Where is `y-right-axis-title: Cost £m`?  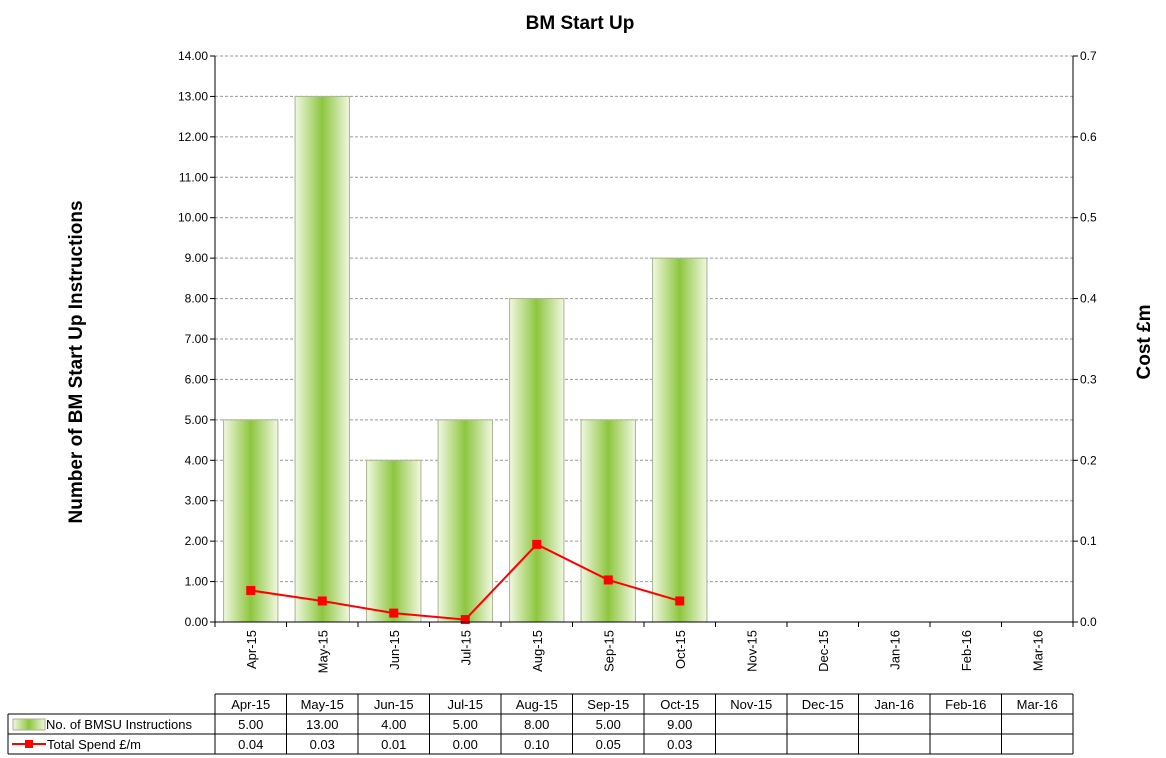
y-right-axis-title: Cost £m is located at coordinates (1144, 342).